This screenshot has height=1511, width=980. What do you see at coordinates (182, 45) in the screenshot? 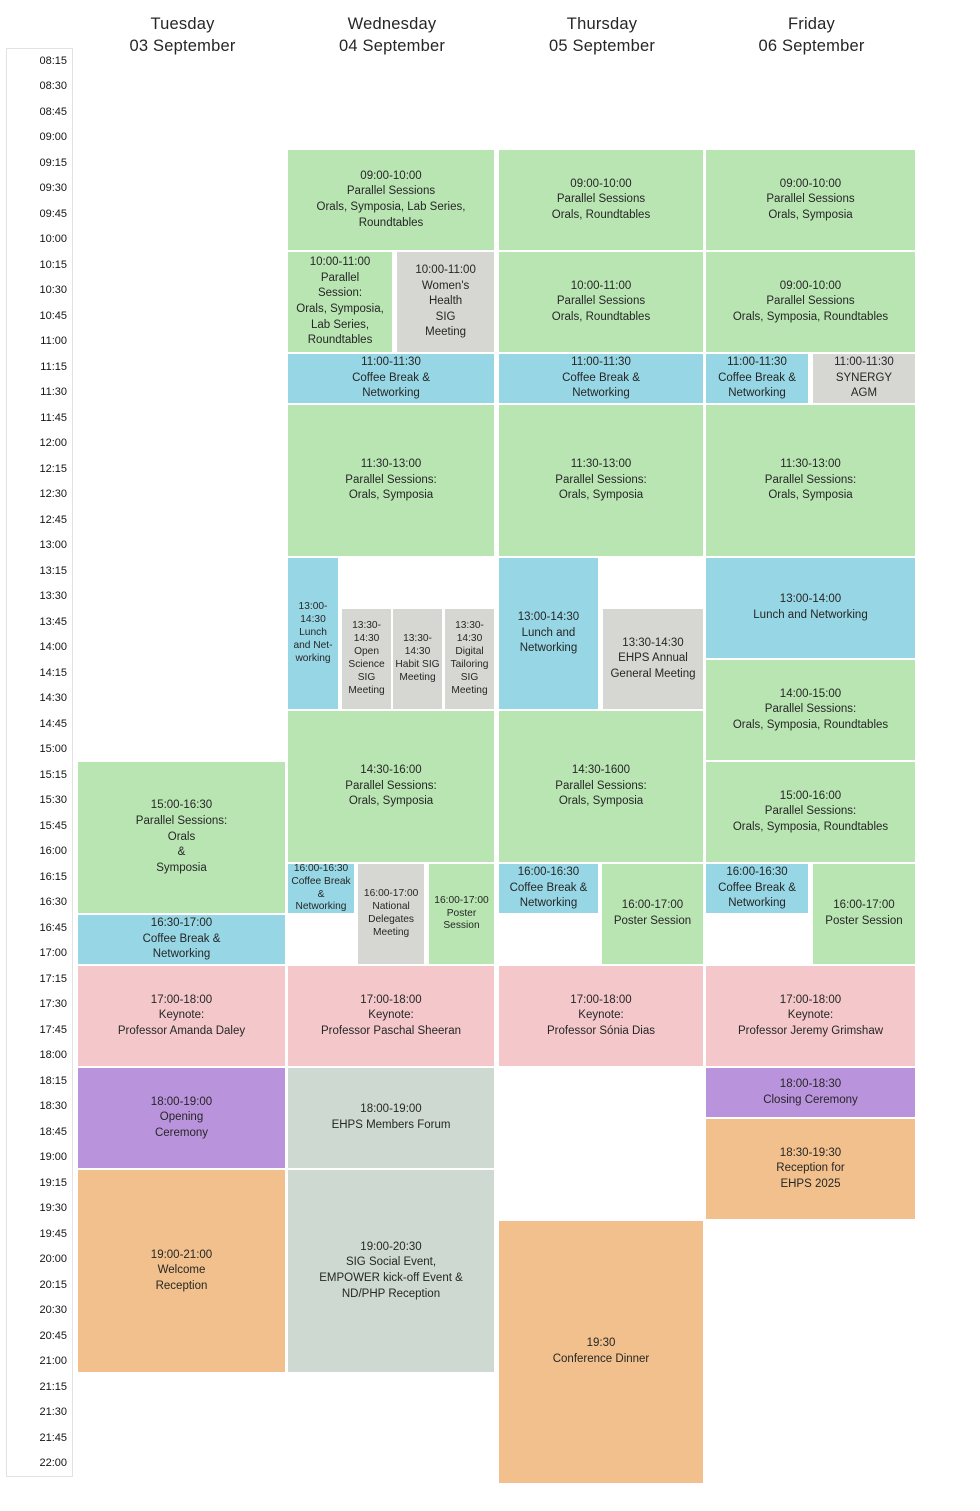
I see `day-date: 03 September` at bounding box center [182, 45].